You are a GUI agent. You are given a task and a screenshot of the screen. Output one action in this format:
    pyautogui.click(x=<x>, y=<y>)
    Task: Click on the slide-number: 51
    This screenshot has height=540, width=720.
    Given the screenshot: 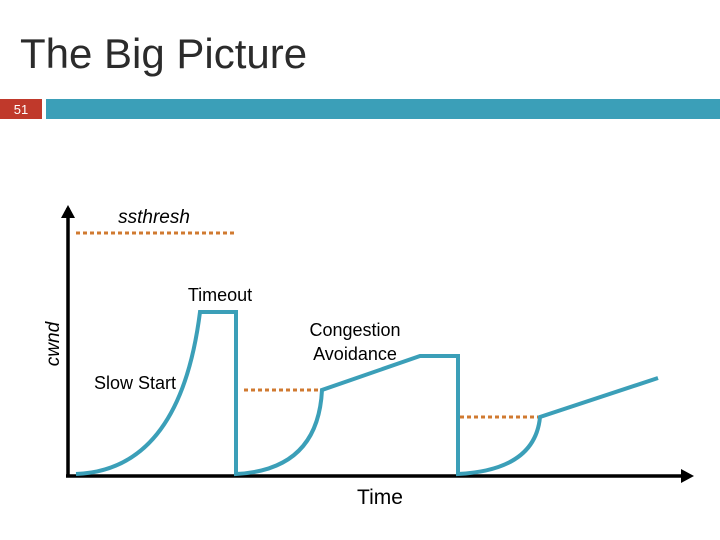 What is the action you would take?
    pyautogui.click(x=21, y=109)
    